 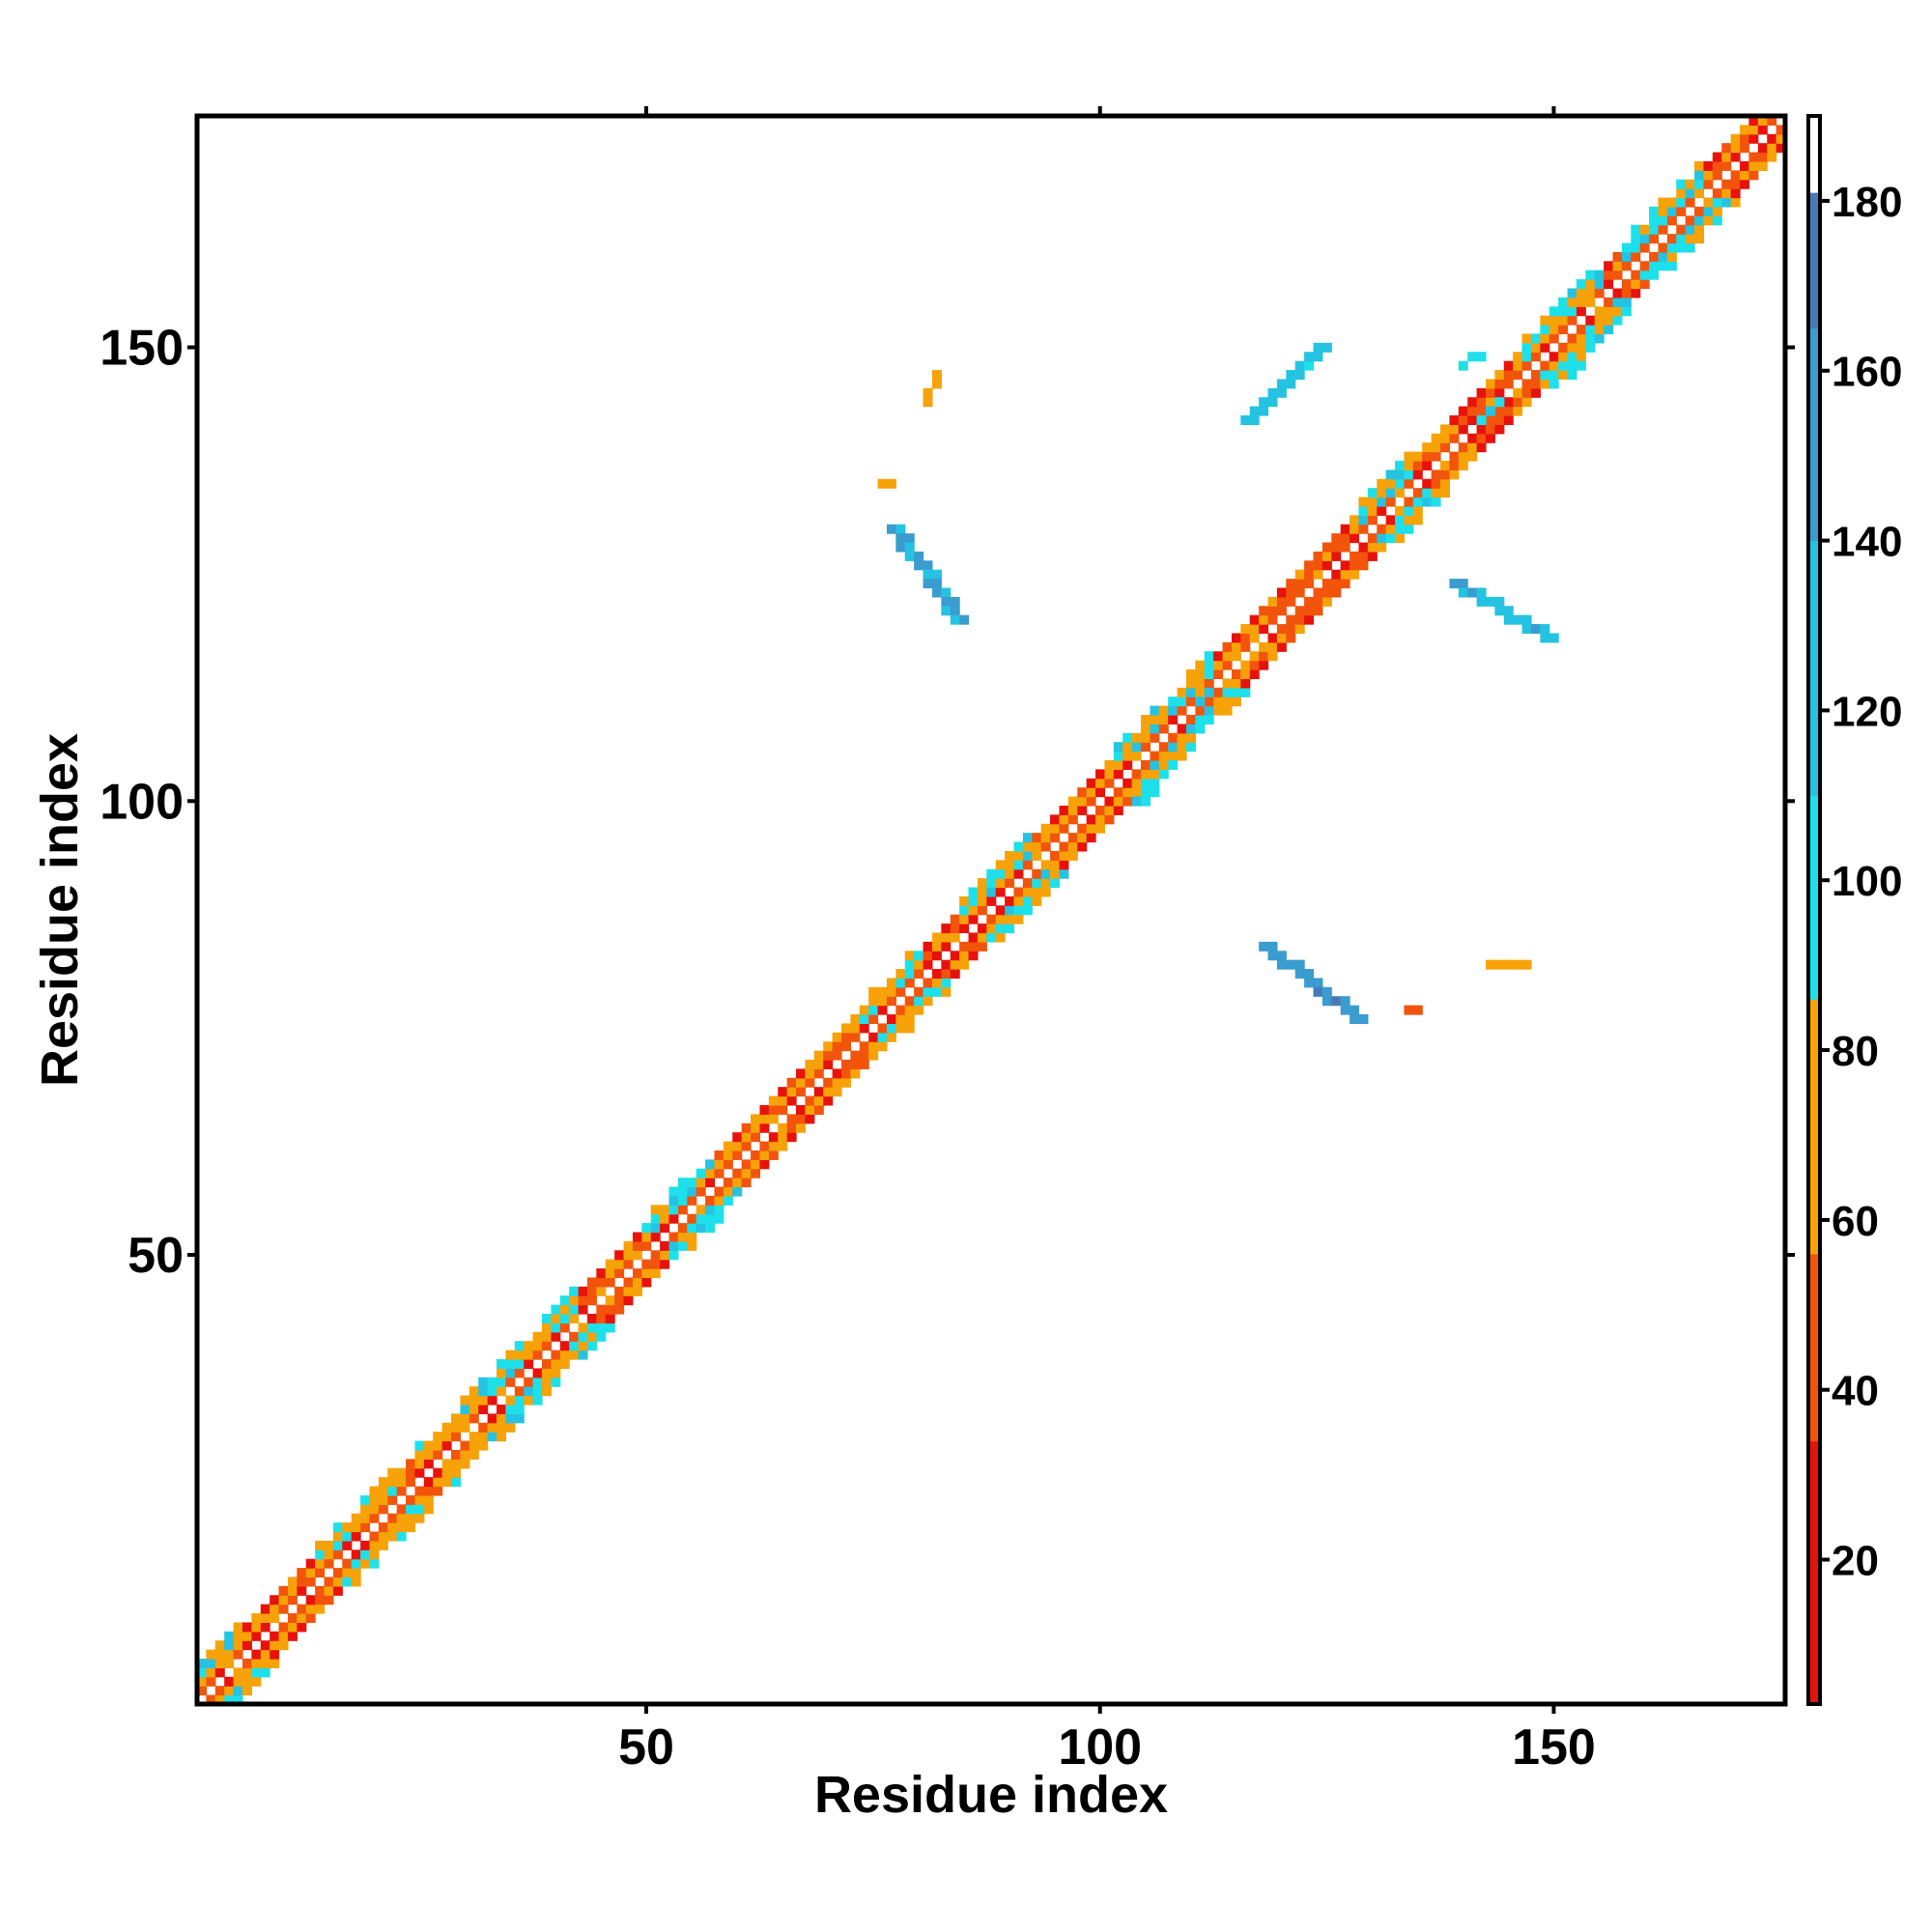 What do you see at coordinates (1855, 1051) in the screenshot?
I see `colorbar-tick-label: 80` at bounding box center [1855, 1051].